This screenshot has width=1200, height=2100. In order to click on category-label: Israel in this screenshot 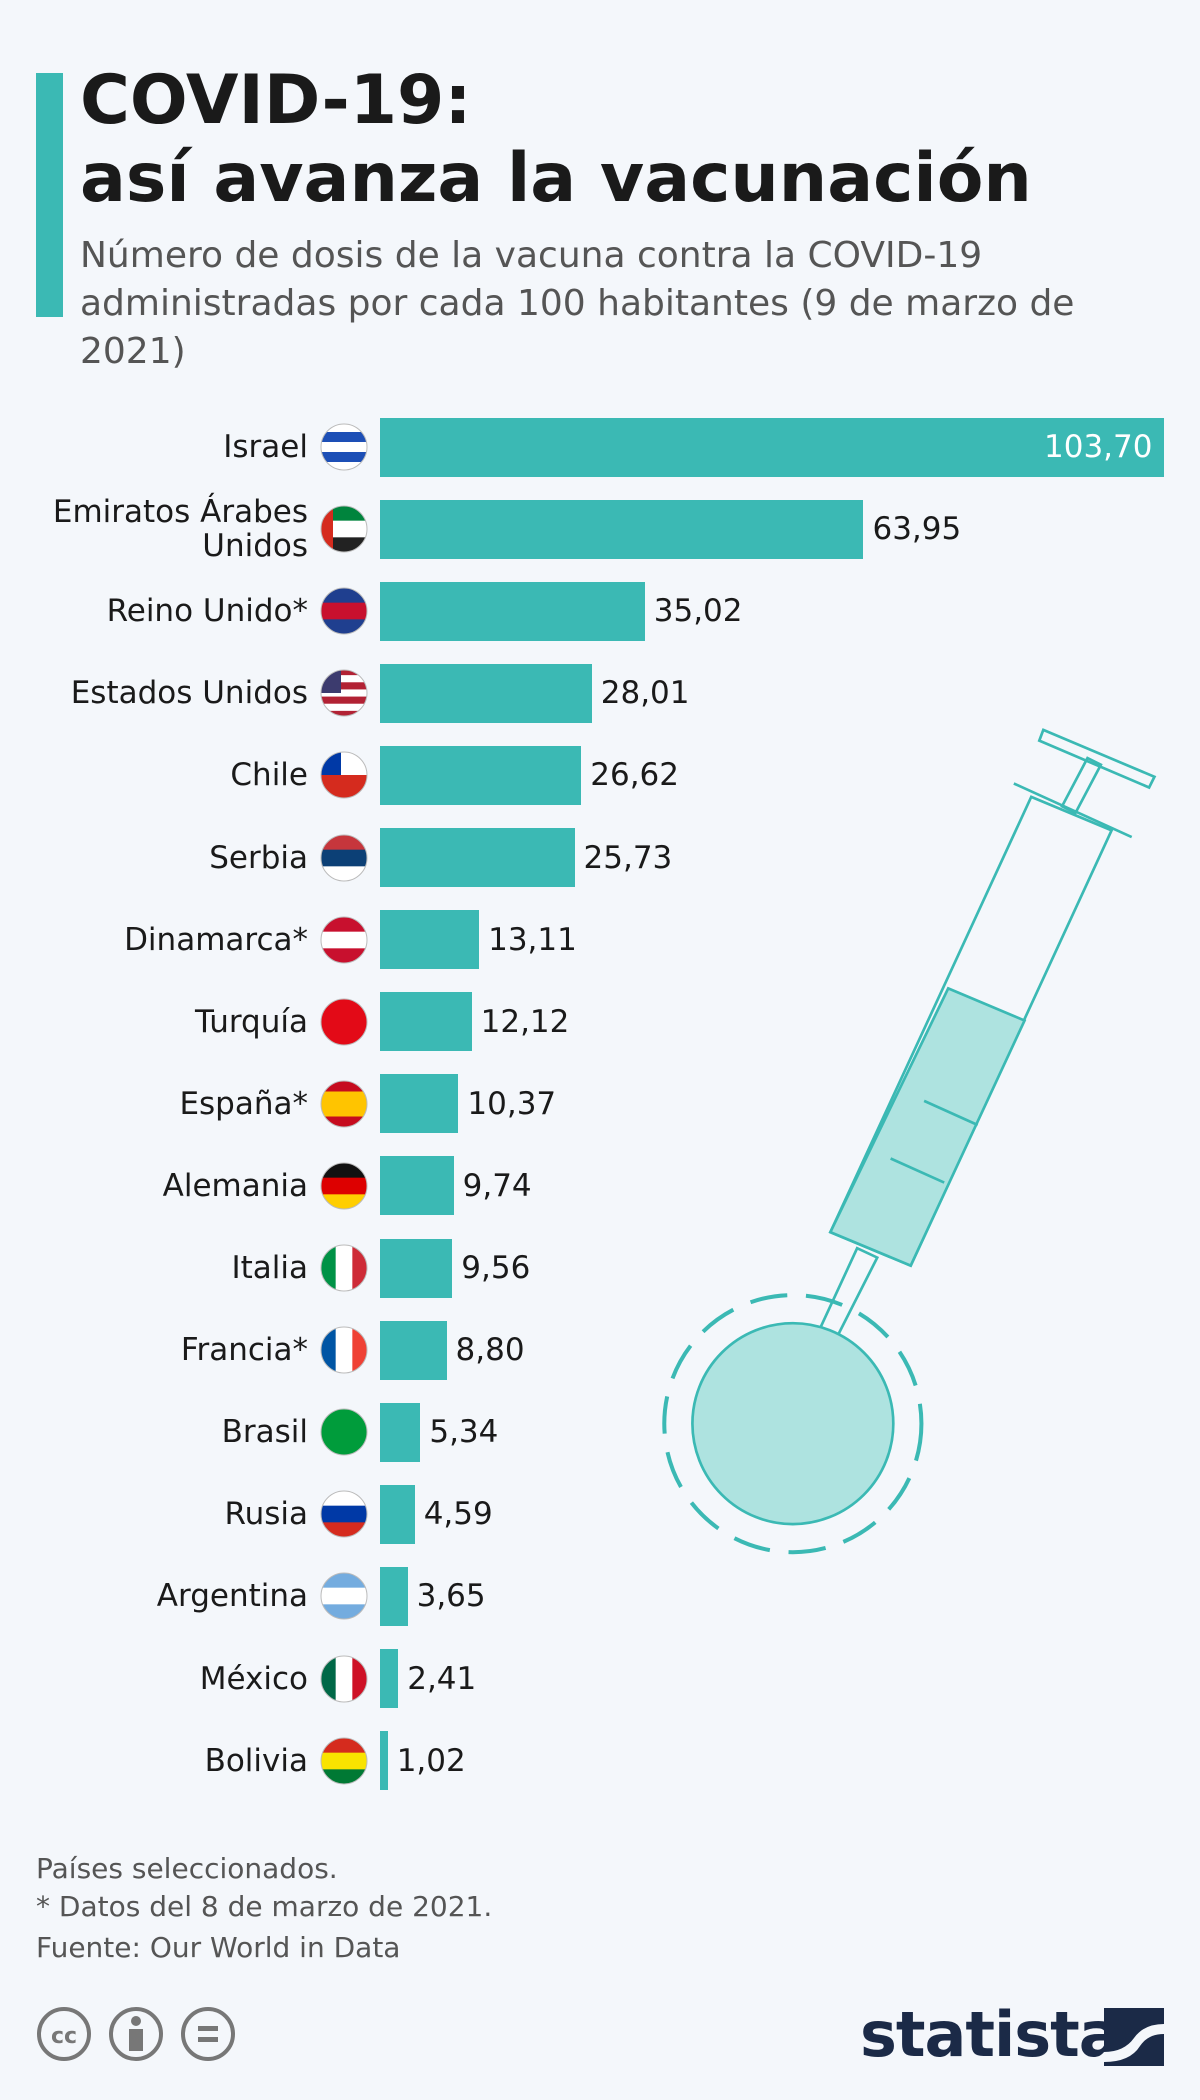, I will do `click(265, 447)`.